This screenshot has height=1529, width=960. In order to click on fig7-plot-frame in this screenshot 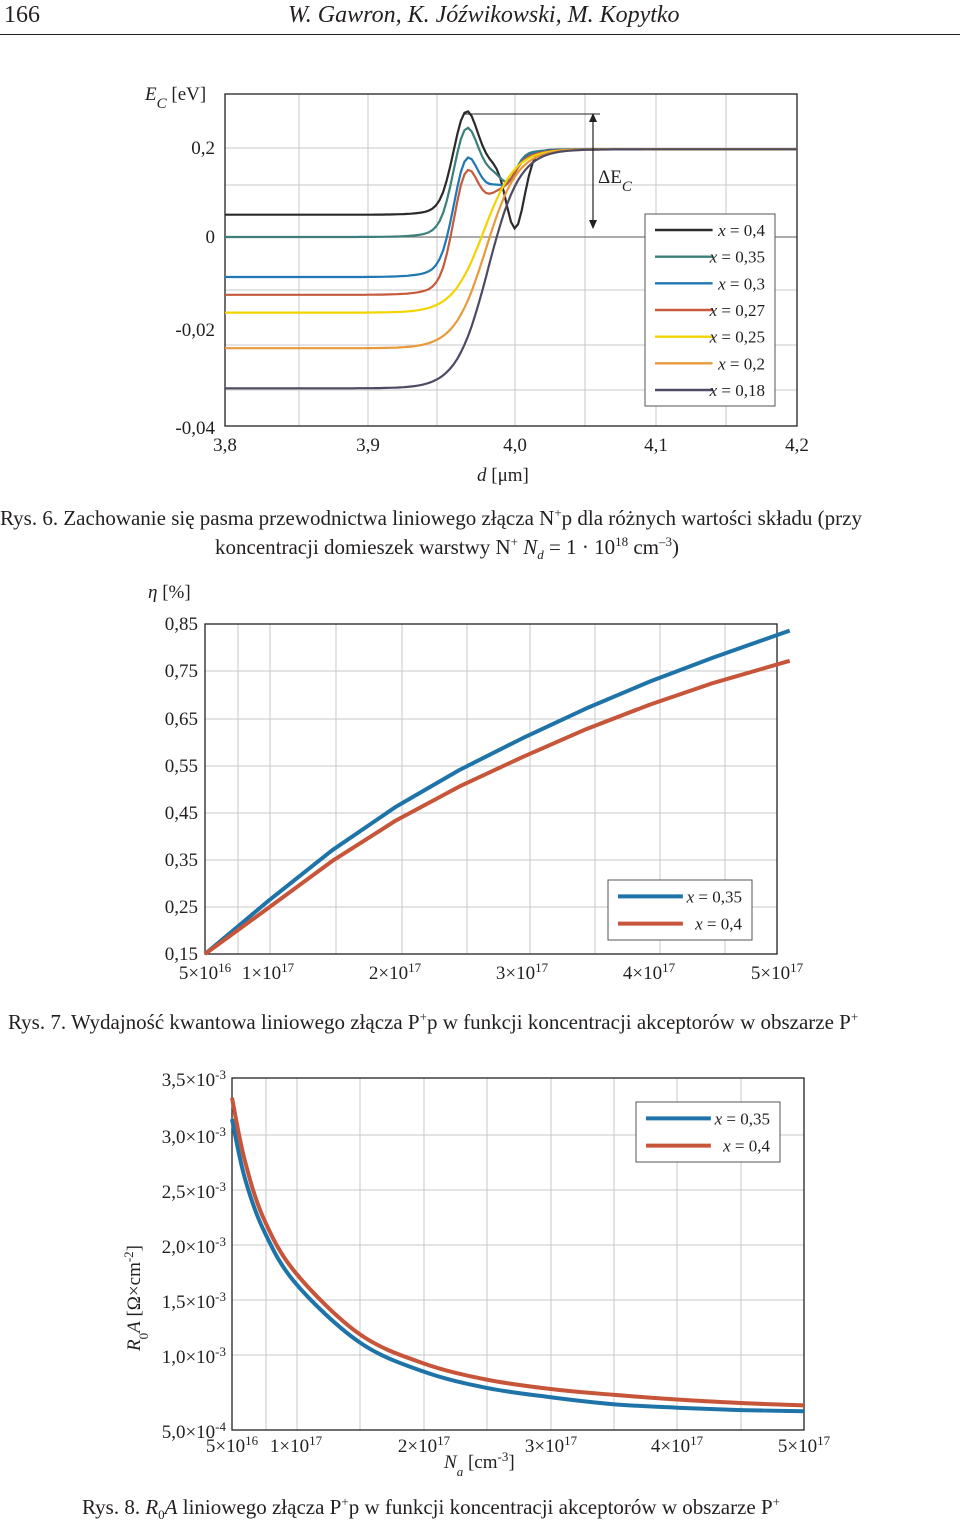, I will do `click(491, 789)`.